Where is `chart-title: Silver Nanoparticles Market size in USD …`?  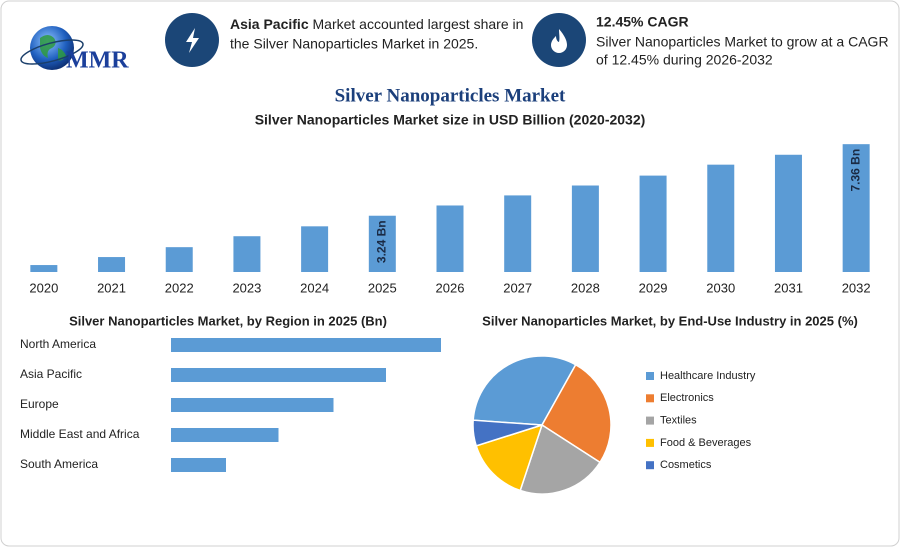
chart-title: Silver Nanoparticles Market size in USD … is located at coordinates (450, 120).